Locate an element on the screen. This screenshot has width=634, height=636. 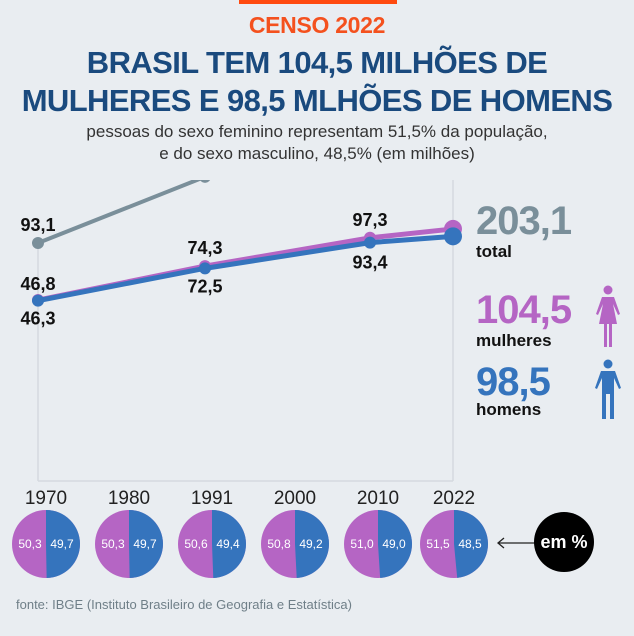
pie-slice-homens-1970 is located at coordinates (63, 544).